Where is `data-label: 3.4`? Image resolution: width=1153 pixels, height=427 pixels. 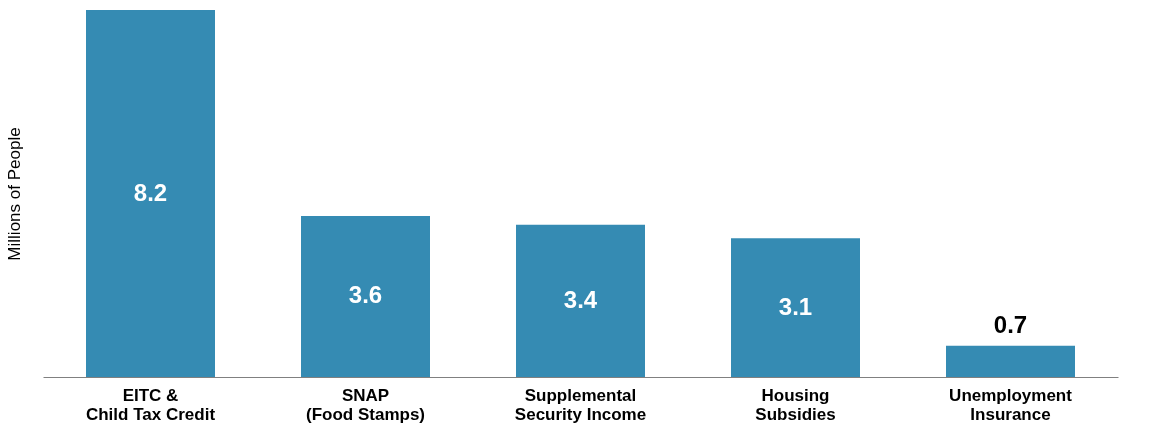
data-label: 3.4 is located at coordinates (580, 299).